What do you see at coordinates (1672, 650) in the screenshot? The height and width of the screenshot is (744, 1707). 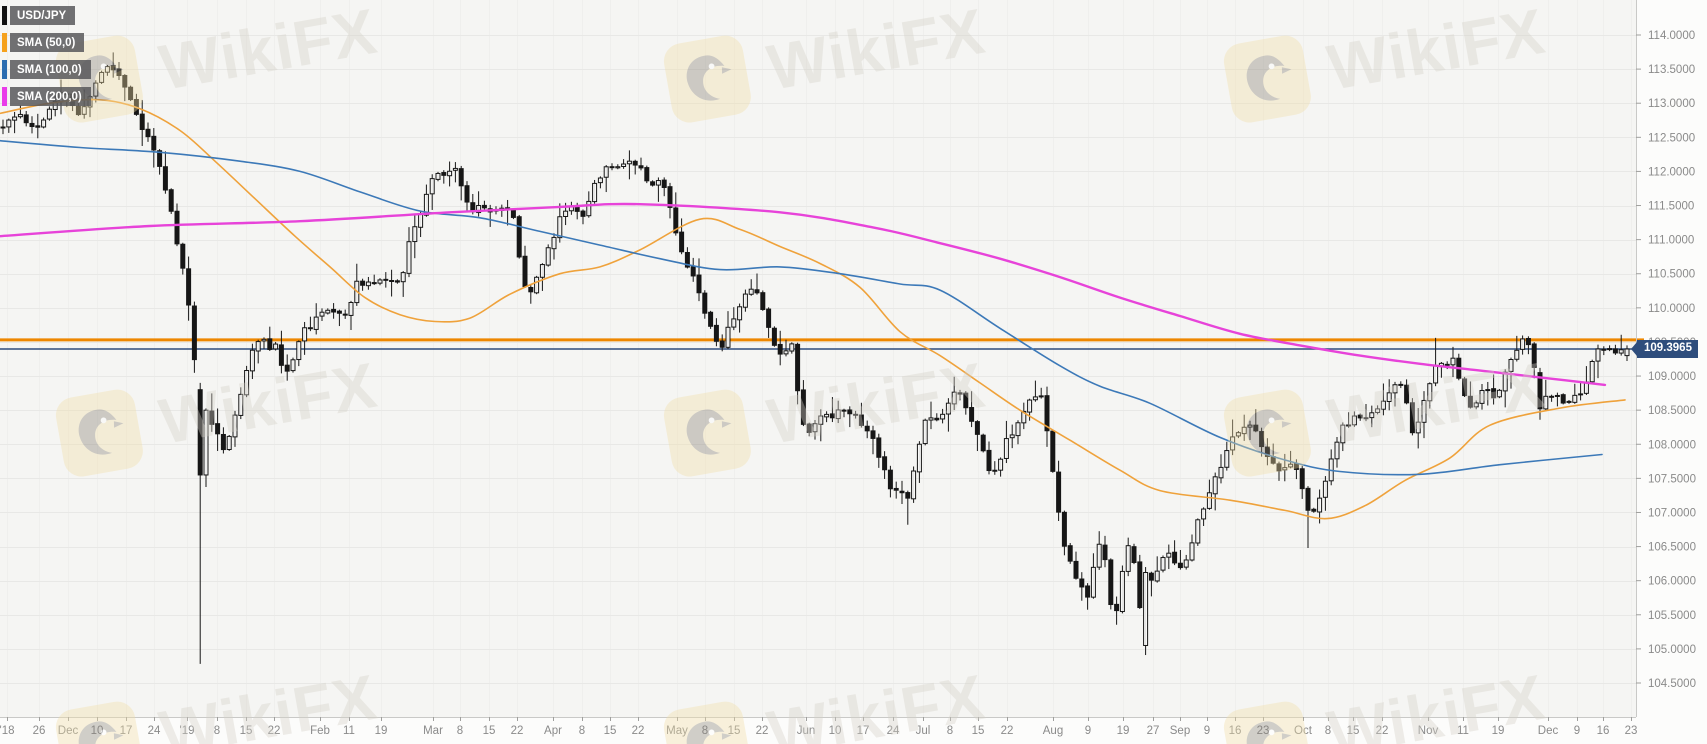 I see `price-axis-label: 105.0000` at bounding box center [1672, 650].